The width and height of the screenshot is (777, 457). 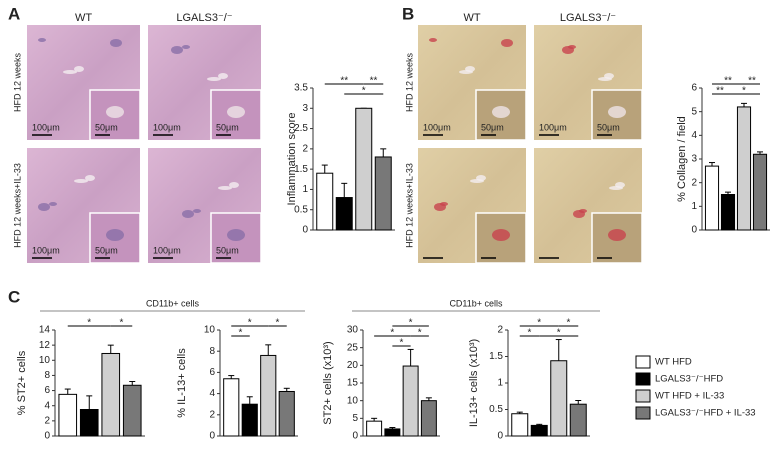 I want to click on y-tick-label: 1.5, so click(x=496, y=356).